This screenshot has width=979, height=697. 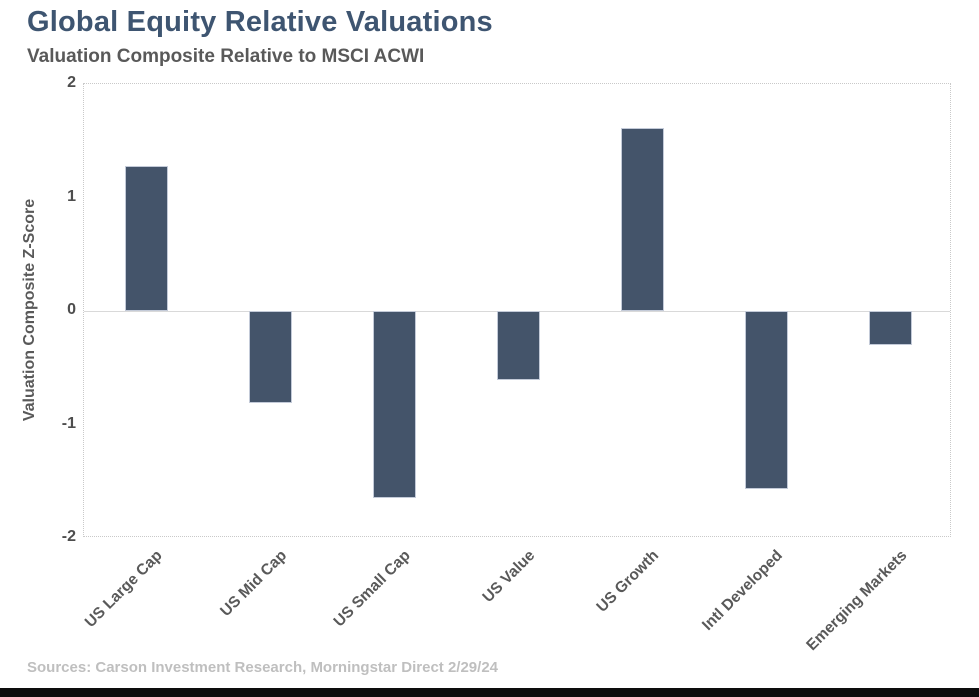 I want to click on y-tick-label--2: -2, so click(x=68, y=536).